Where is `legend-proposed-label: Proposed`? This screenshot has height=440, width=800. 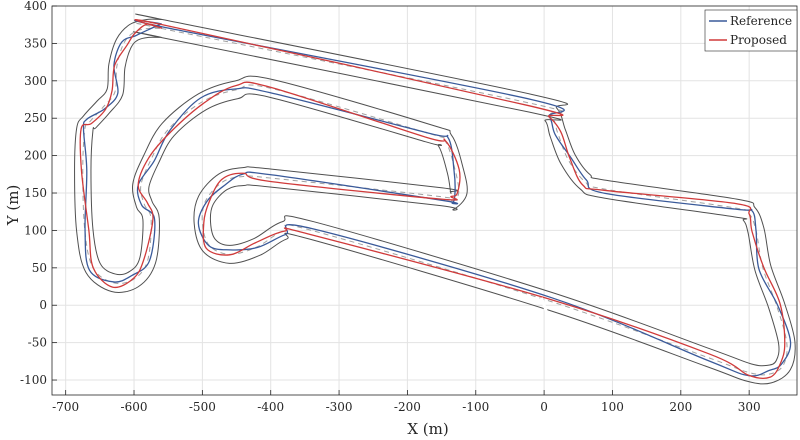
legend-proposed-label: Proposed is located at coordinates (758, 40).